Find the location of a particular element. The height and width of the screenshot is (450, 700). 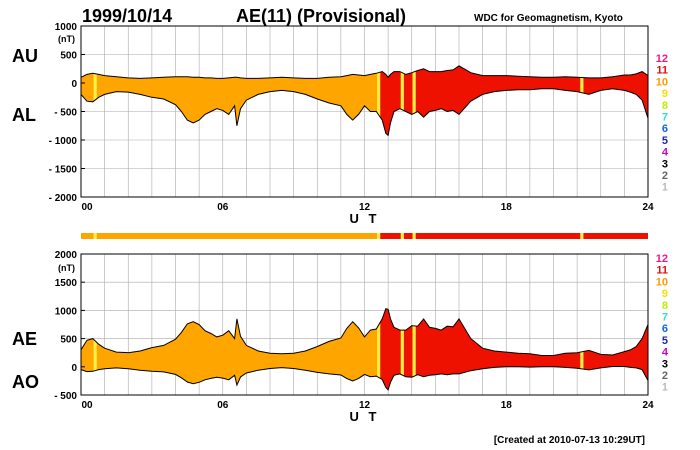

y-tick-label: 2000 is located at coordinates (66, 255).